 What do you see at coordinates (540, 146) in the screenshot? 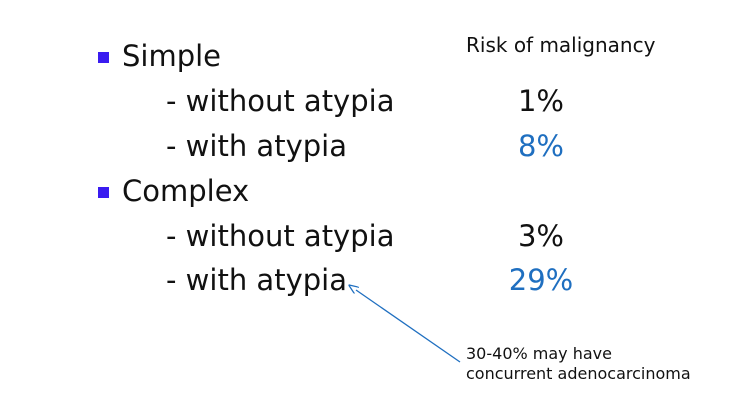
I see `risk-value-simple-with-atypia: 8%` at bounding box center [540, 146].